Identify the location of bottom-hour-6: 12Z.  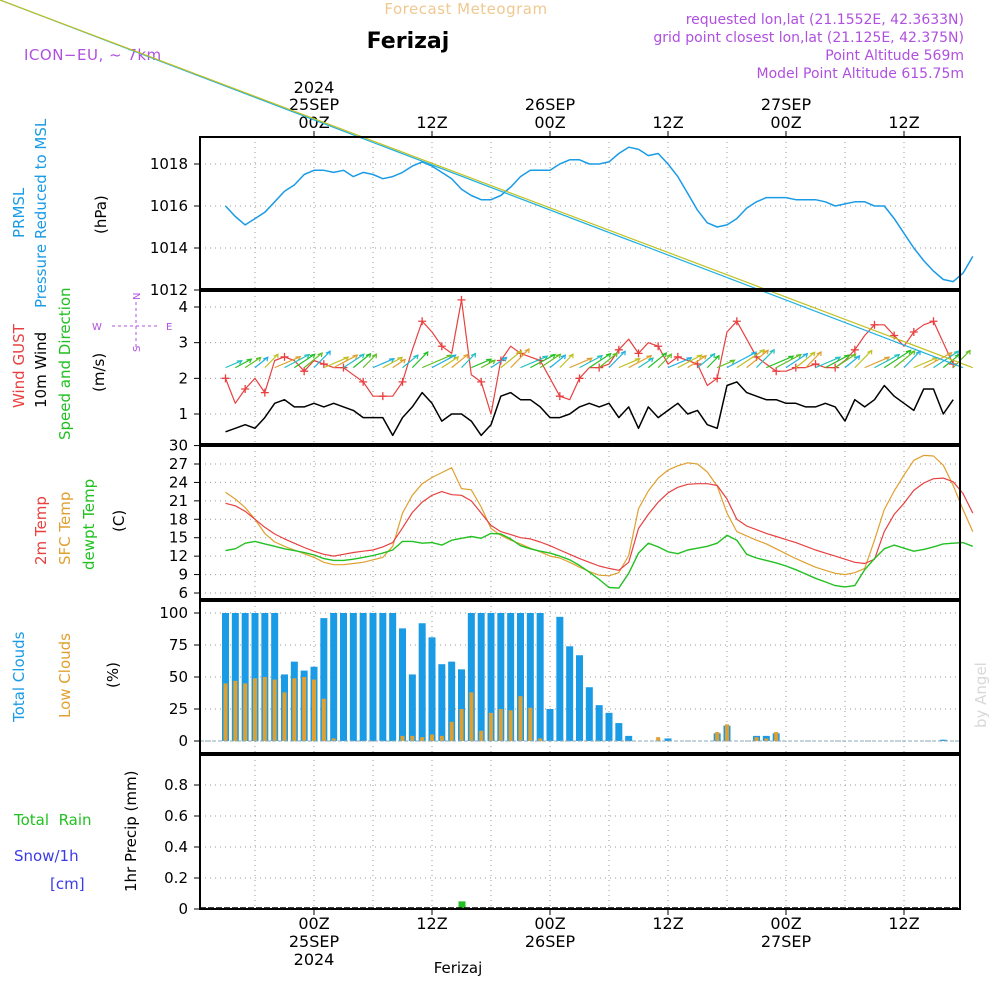
(903, 923).